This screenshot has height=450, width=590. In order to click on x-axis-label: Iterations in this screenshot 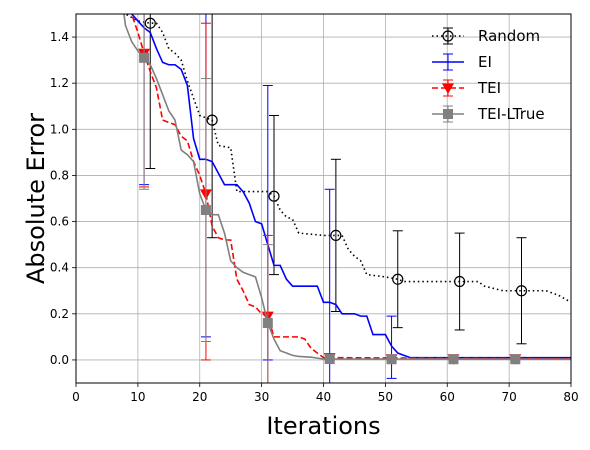, I will do `click(323, 426)`.